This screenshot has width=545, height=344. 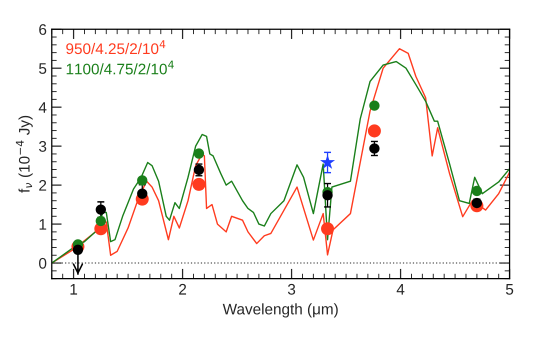 I want to click on x-axis-title: Wavelength (μm), so click(x=280, y=310).